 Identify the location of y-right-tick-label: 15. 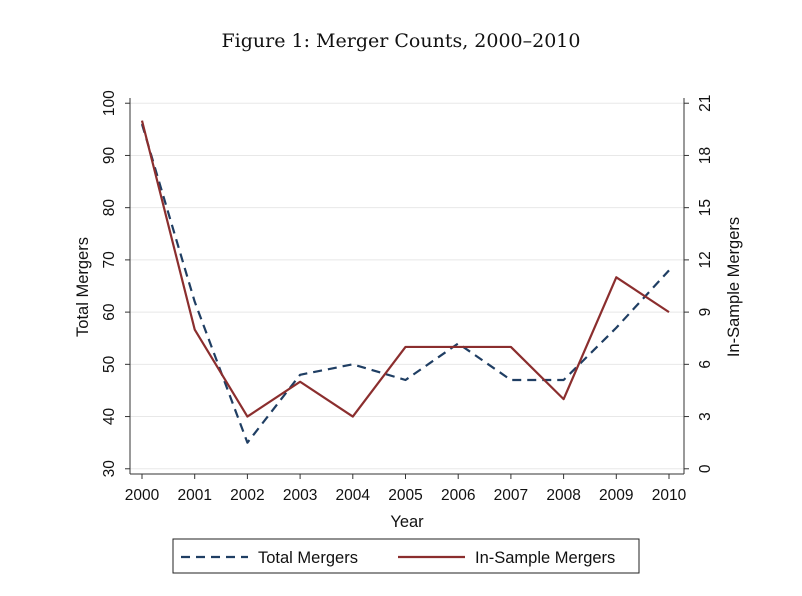
(705, 207).